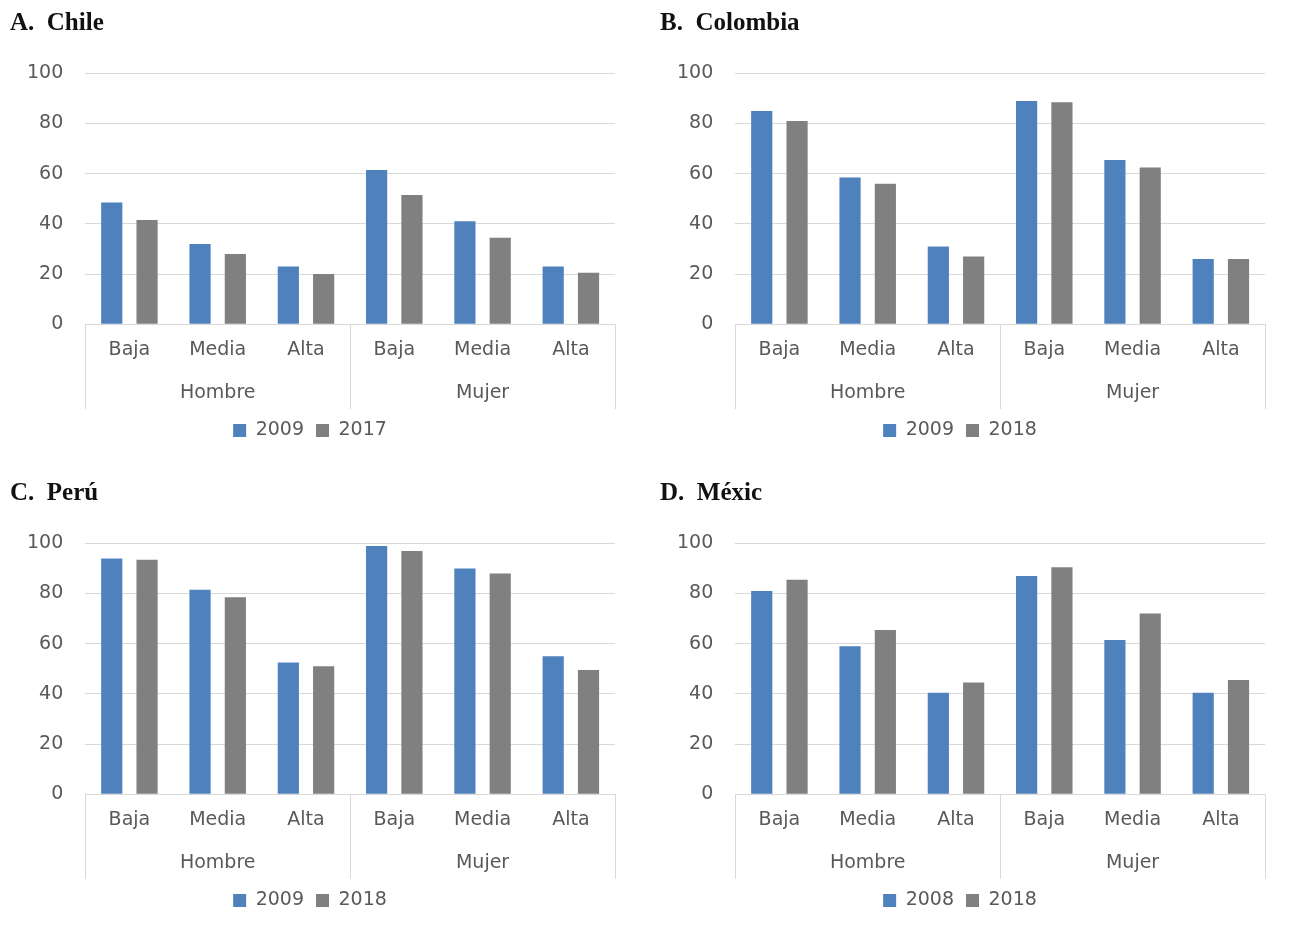  I want to click on legend-label: 2017, so click(362, 428).